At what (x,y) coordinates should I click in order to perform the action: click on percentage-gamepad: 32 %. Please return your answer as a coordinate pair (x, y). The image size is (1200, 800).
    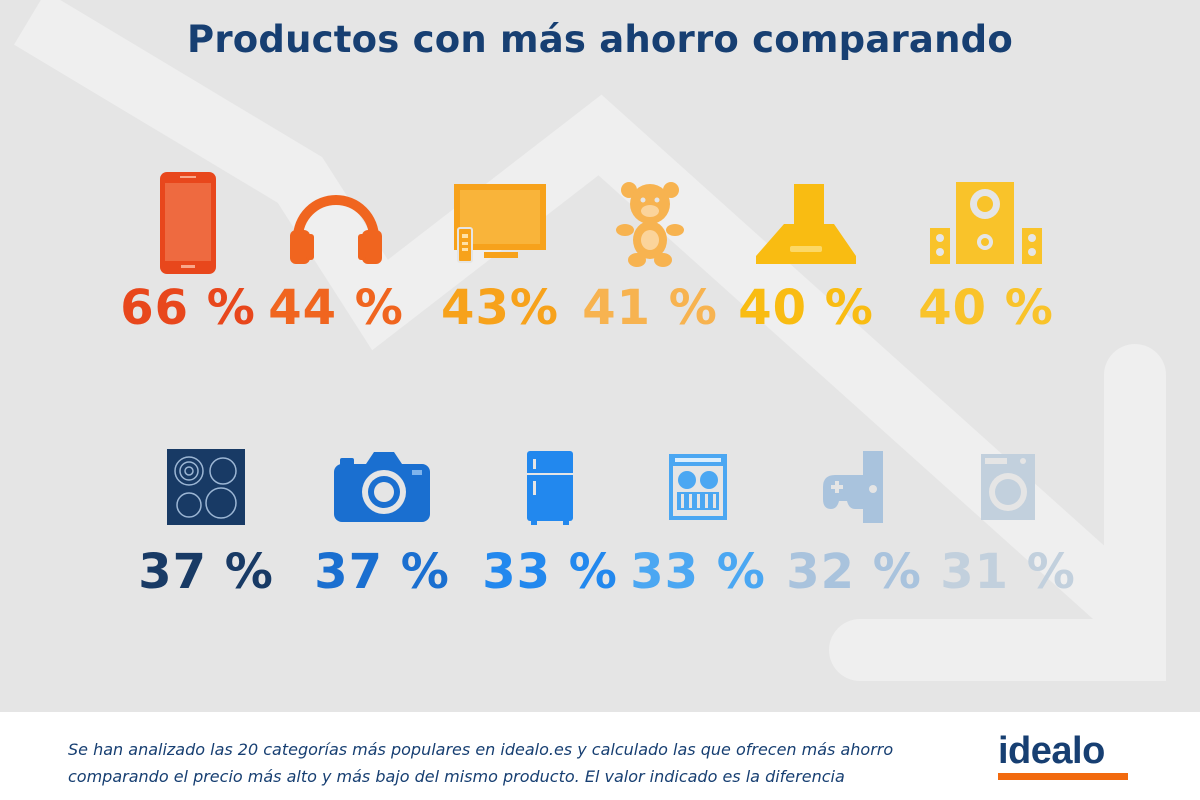
    Looking at the image, I should click on (854, 572).